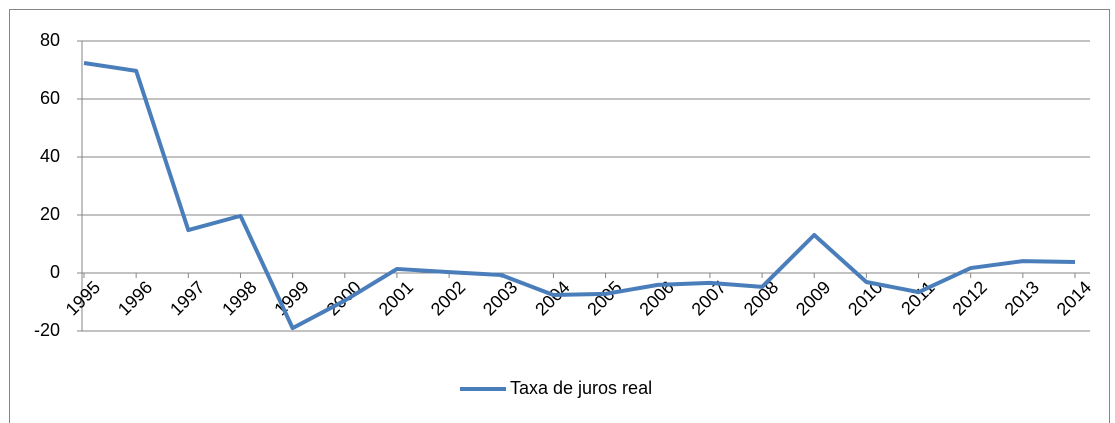 The width and height of the screenshot is (1115, 423). I want to click on y-tick-label: 80, so click(50, 40).